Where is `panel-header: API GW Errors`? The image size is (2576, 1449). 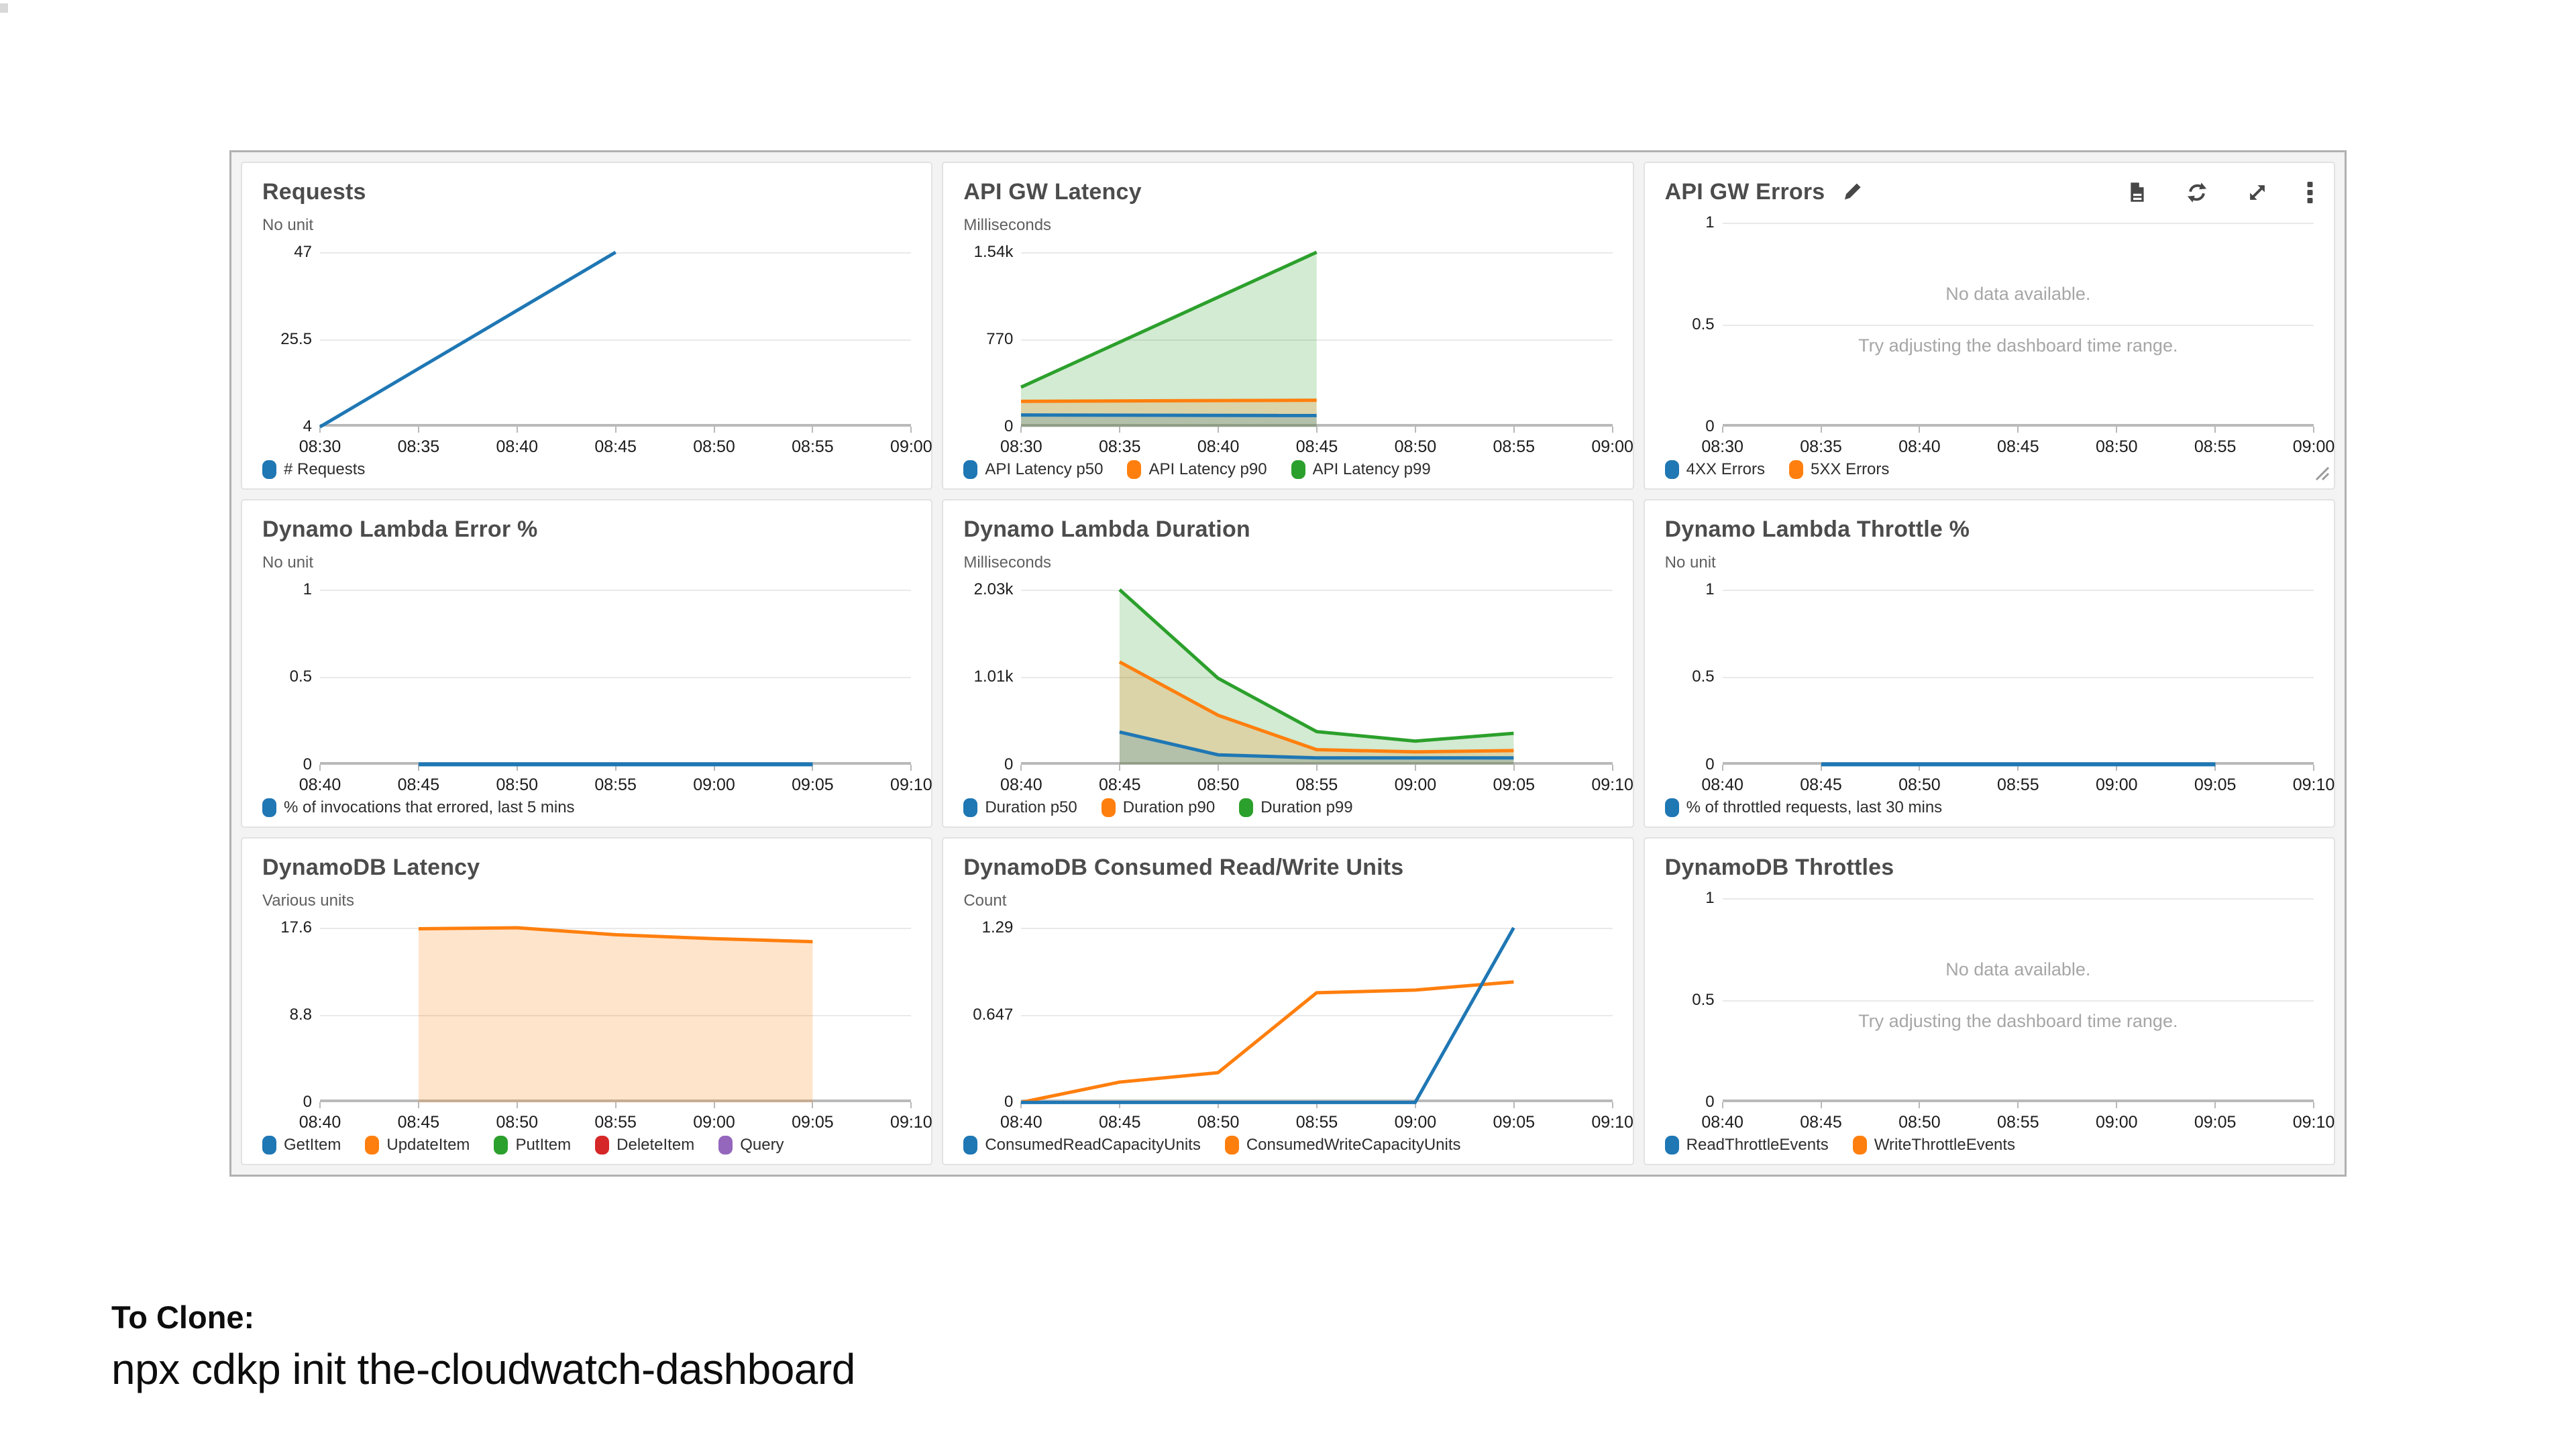
panel-header: API GW Errors is located at coordinates (1989, 192).